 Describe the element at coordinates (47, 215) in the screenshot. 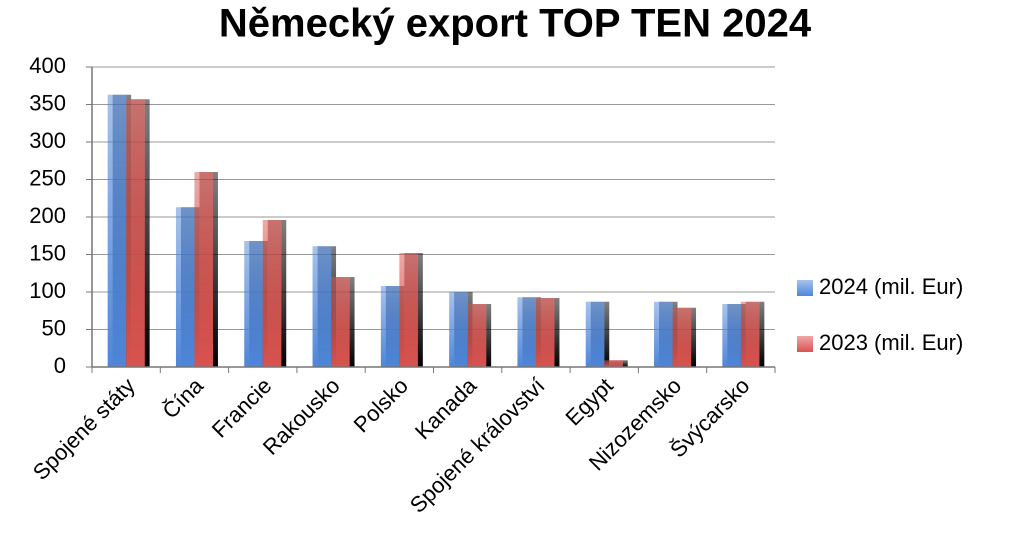

I see `y-tick-label: 200` at that location.